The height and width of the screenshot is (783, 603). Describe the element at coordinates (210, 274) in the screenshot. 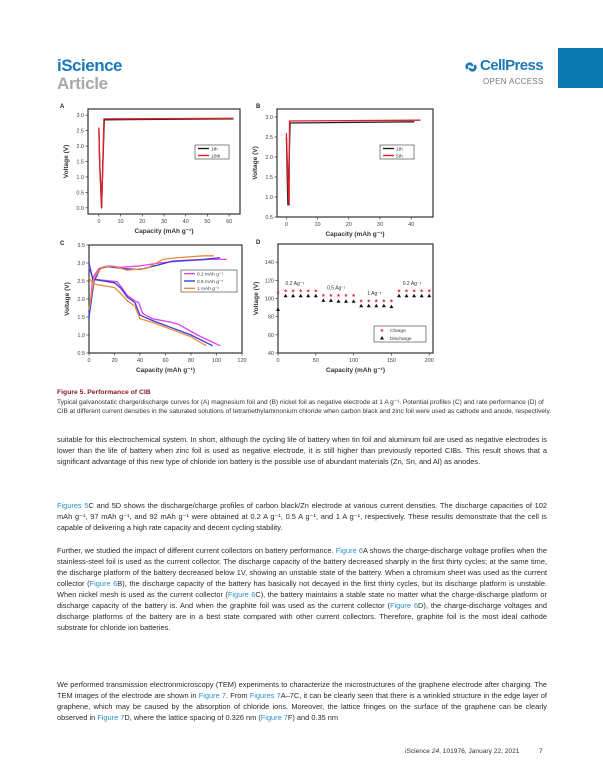

I see `legend-label: 0.2 mAh g⁻¹` at that location.